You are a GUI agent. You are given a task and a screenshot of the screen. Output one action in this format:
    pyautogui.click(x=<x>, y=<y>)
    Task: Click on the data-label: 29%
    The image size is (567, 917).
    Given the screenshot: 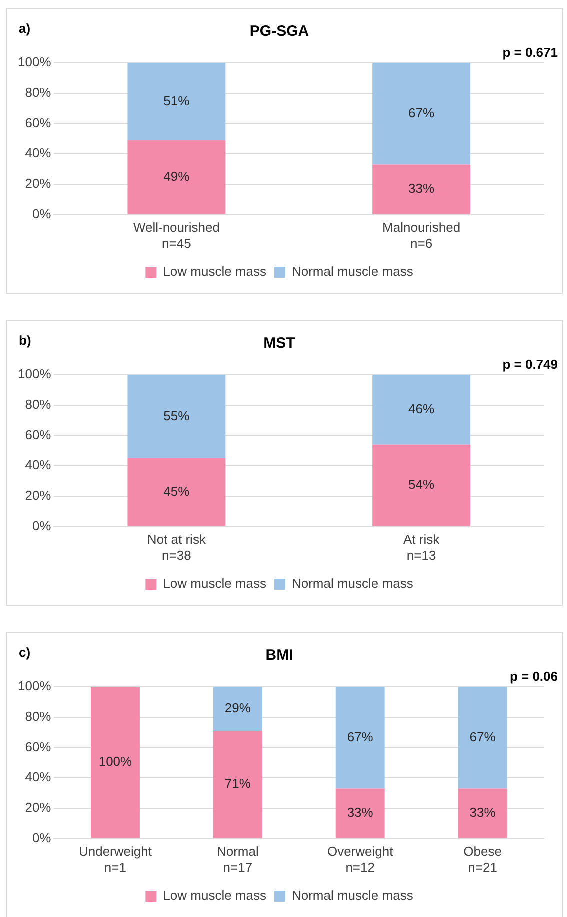 What is the action you would take?
    pyautogui.click(x=238, y=708)
    